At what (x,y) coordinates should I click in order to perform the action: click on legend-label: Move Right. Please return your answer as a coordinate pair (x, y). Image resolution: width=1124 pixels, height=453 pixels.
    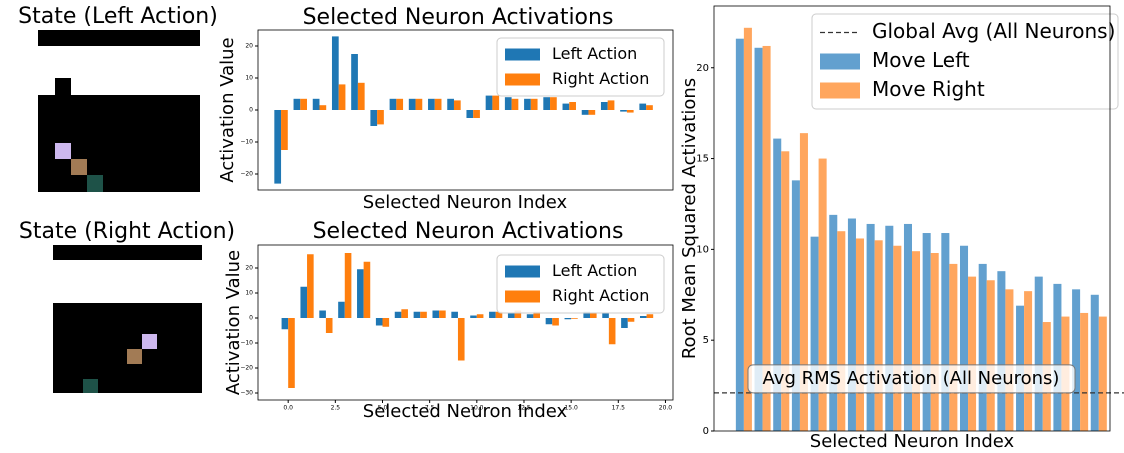
    Looking at the image, I should click on (928, 89).